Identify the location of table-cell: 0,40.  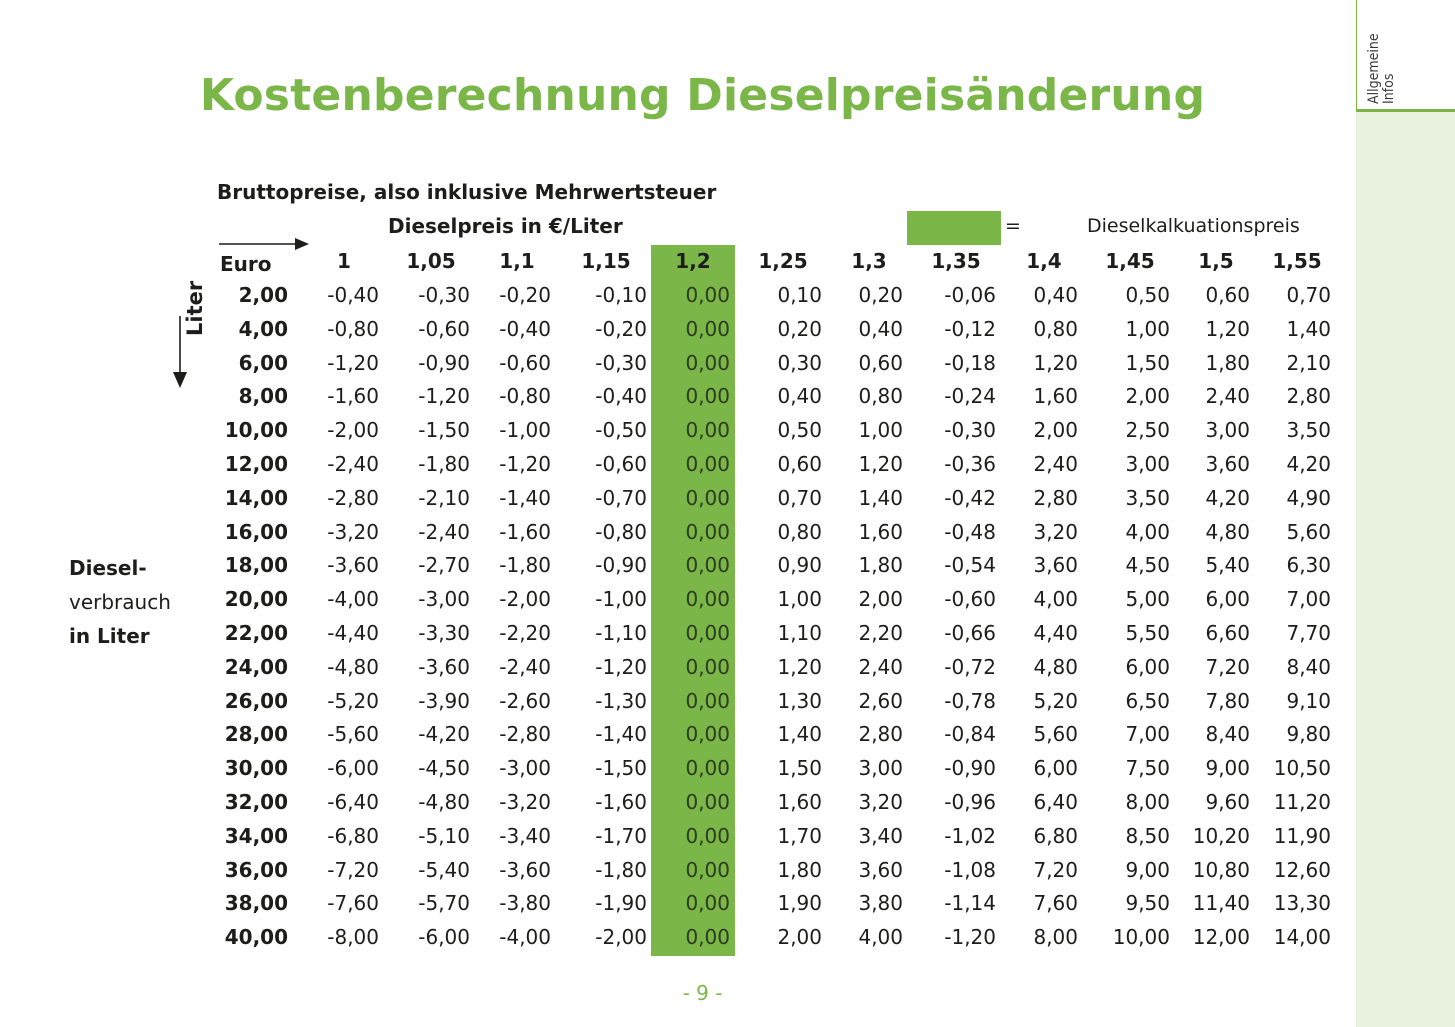
(799, 396).